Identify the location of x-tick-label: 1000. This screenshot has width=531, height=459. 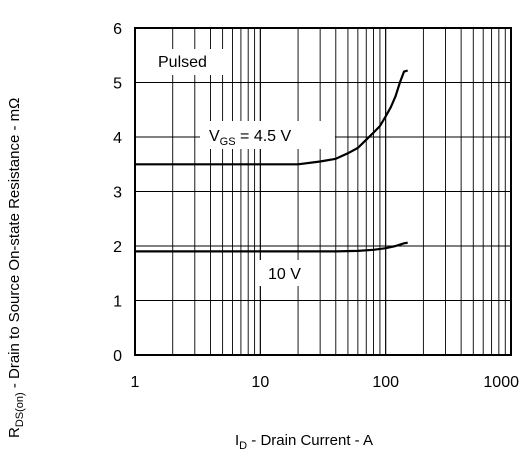
(501, 382).